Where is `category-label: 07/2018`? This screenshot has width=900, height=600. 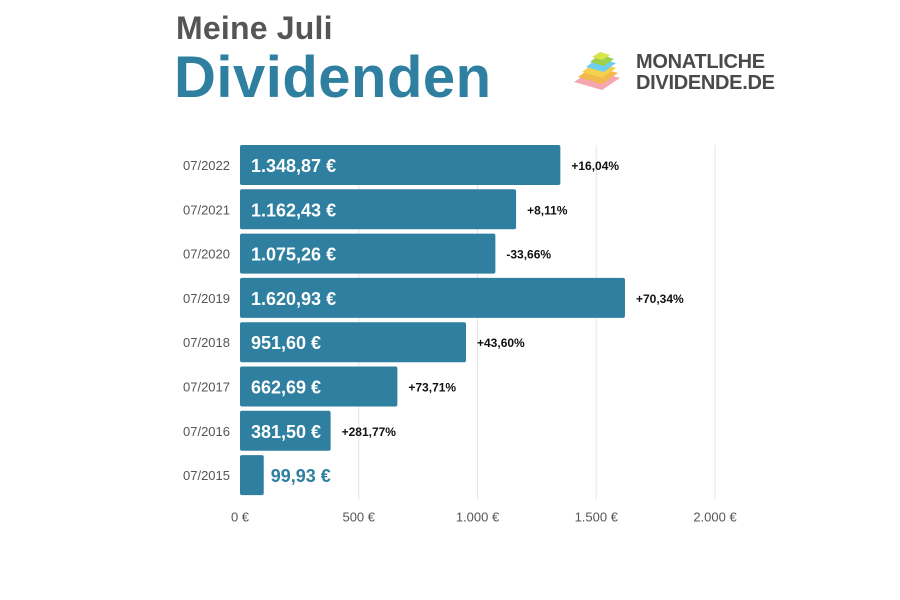 category-label: 07/2018 is located at coordinates (206, 342).